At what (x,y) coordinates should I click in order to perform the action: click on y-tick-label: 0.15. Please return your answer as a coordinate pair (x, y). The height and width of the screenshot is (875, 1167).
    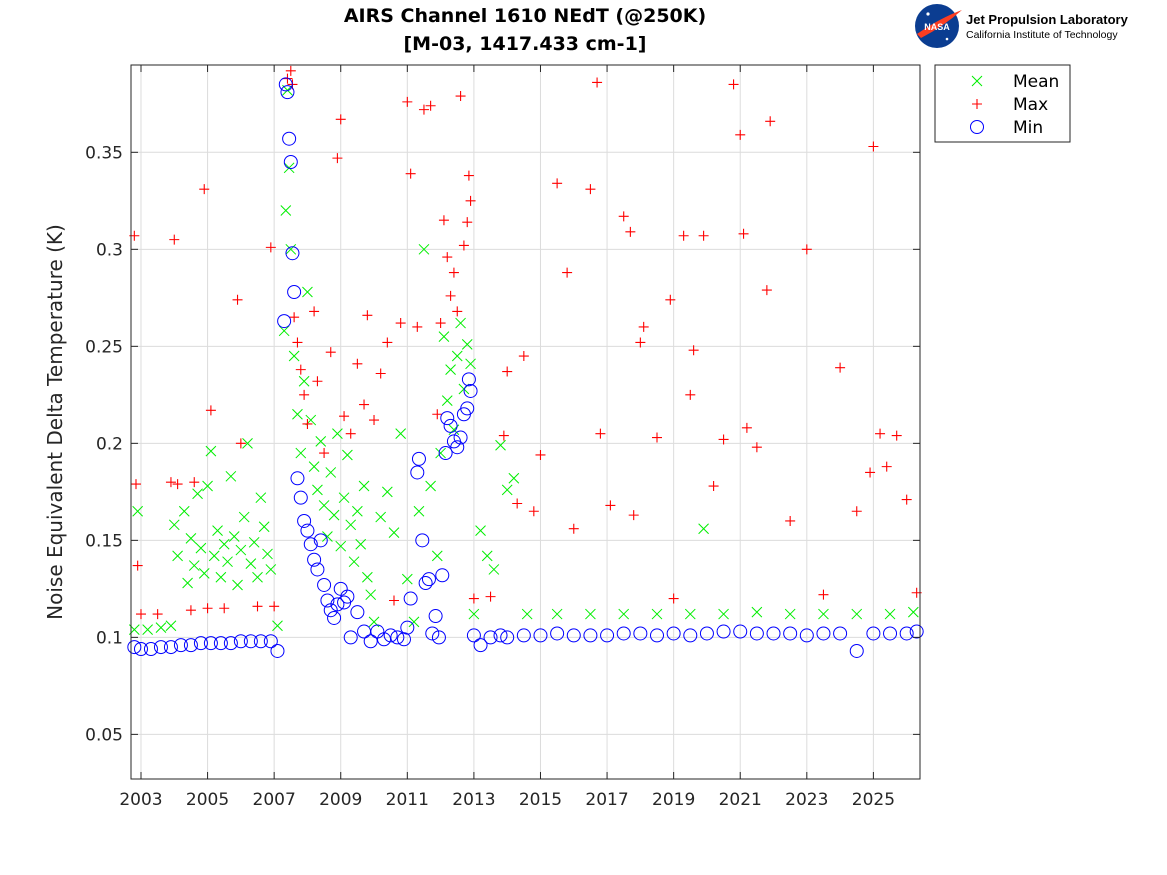
    Looking at the image, I should click on (104, 541).